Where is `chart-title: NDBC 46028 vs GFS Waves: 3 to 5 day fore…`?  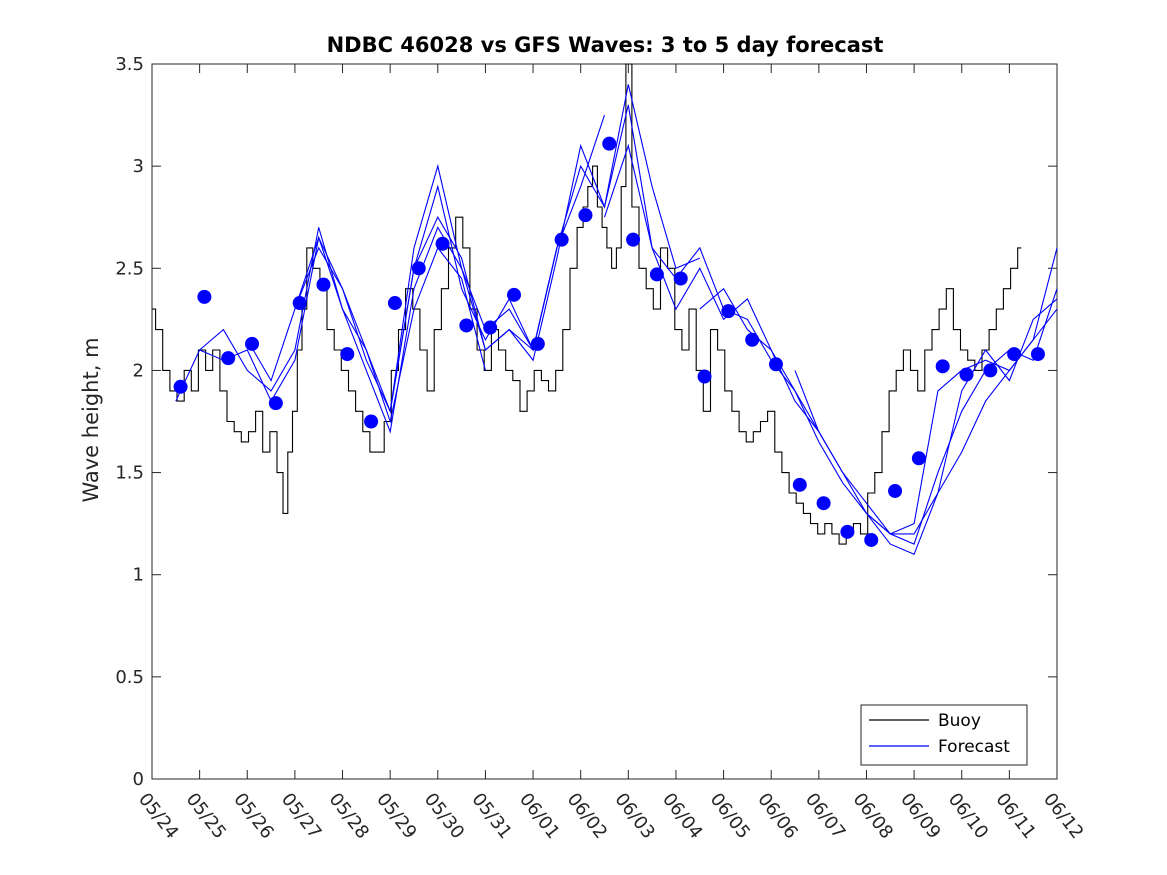 chart-title: NDBC 46028 vs GFS Waves: 3 to 5 day fore… is located at coordinates (605, 45).